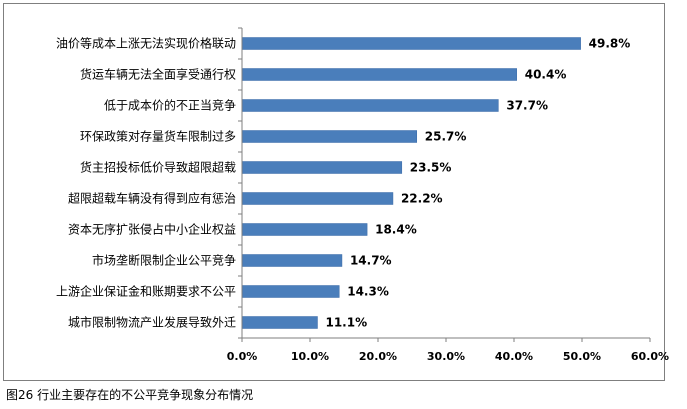 The image size is (687, 409). I want to click on value-label: 40.4%, so click(546, 75).